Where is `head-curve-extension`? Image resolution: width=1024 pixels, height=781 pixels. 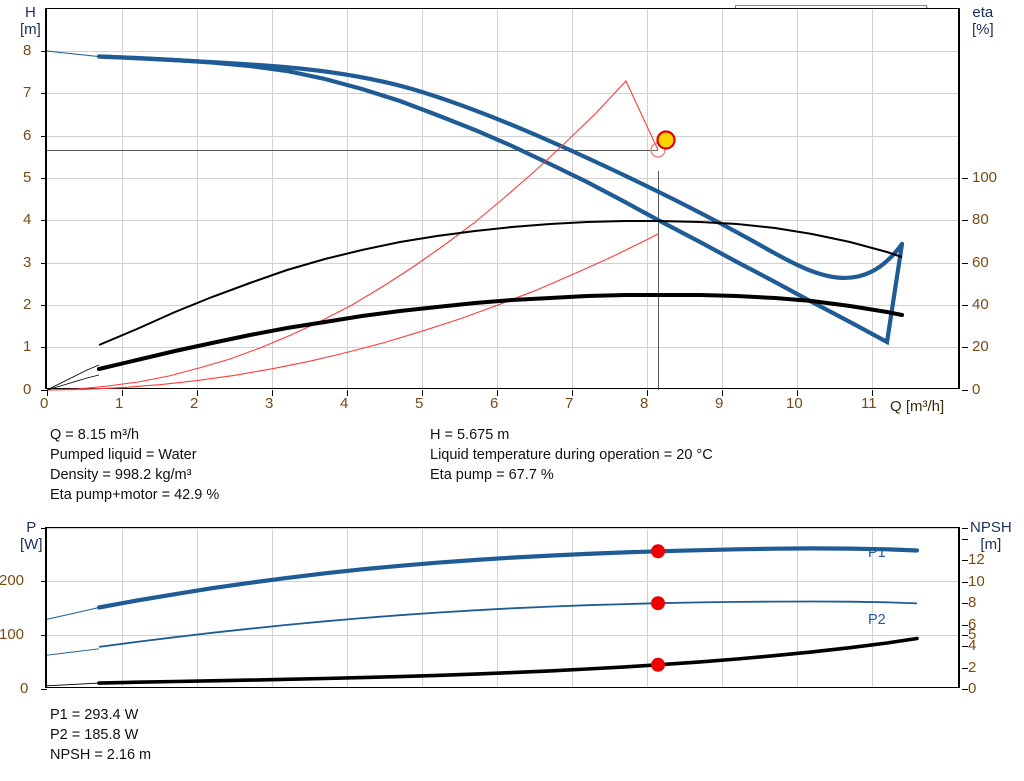 head-curve-extension is located at coordinates (73, 53).